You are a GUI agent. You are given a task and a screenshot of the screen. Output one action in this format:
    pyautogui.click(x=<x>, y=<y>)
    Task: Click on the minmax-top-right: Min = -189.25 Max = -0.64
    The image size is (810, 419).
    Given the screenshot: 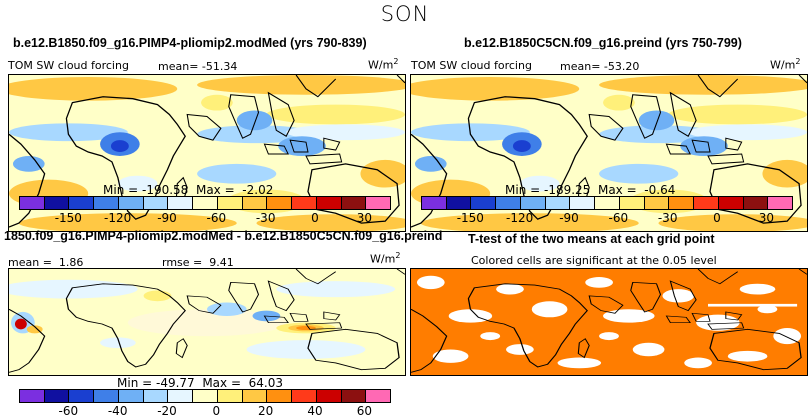 What is the action you would take?
    pyautogui.click(x=590, y=190)
    